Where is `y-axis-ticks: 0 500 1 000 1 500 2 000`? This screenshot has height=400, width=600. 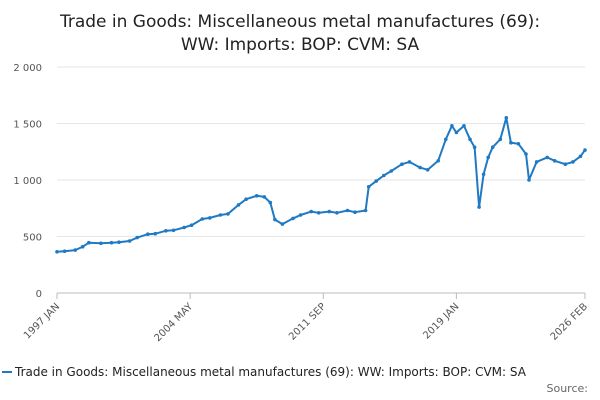
y-axis-ticks: 0 500 1 000 1 500 2 000 is located at coordinates (27, 181).